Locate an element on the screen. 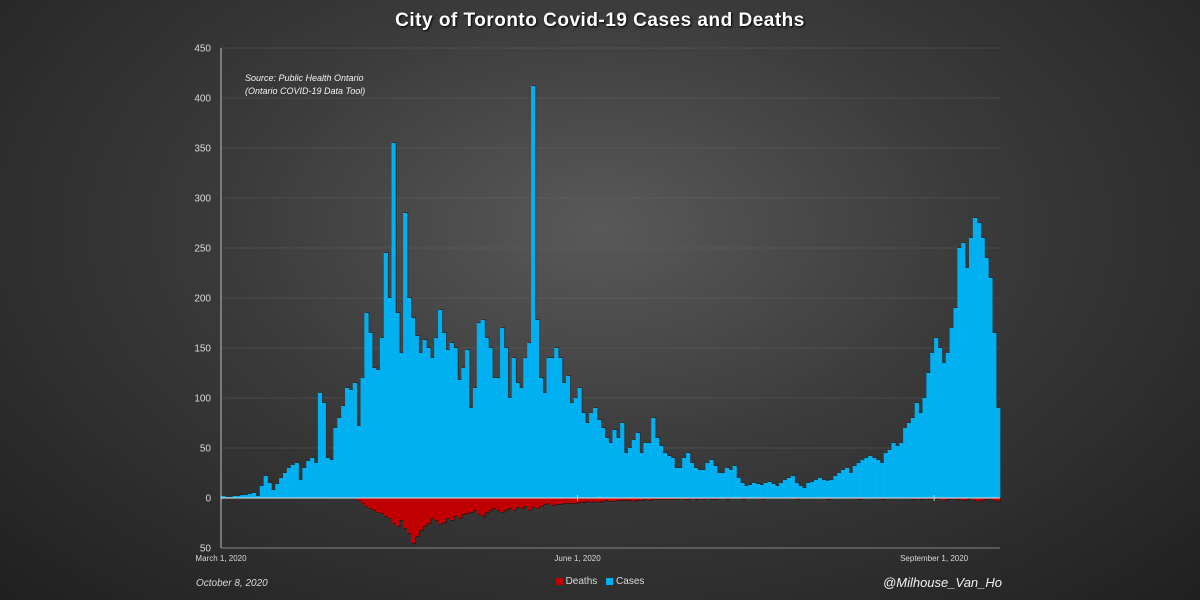 The width and height of the screenshot is (1200, 600). y-tick-label: 350 is located at coordinates (202, 149).